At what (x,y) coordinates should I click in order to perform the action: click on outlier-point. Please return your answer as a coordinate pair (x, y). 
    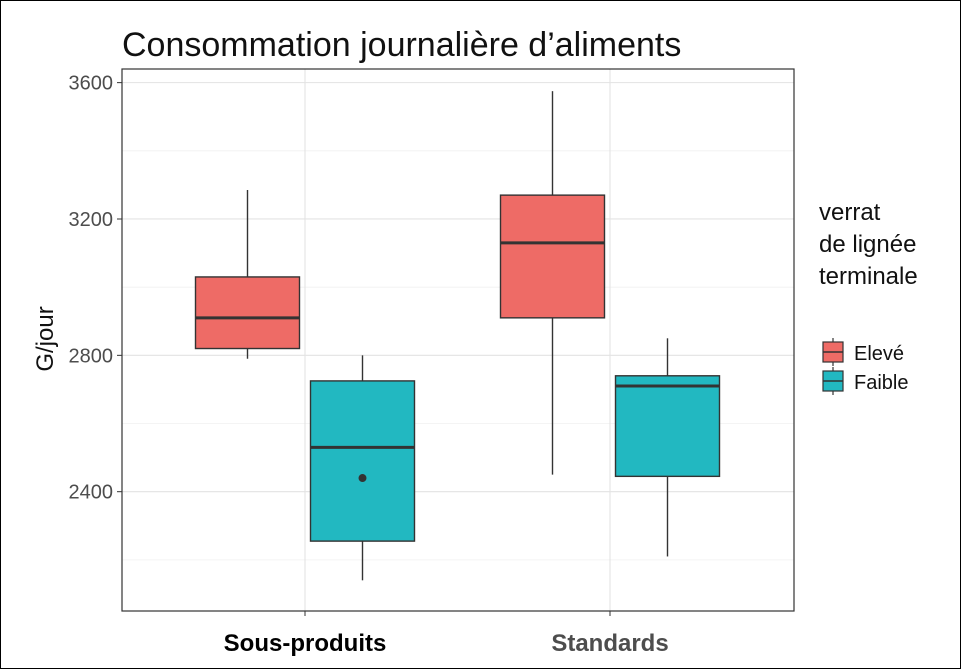
    Looking at the image, I should click on (362, 478).